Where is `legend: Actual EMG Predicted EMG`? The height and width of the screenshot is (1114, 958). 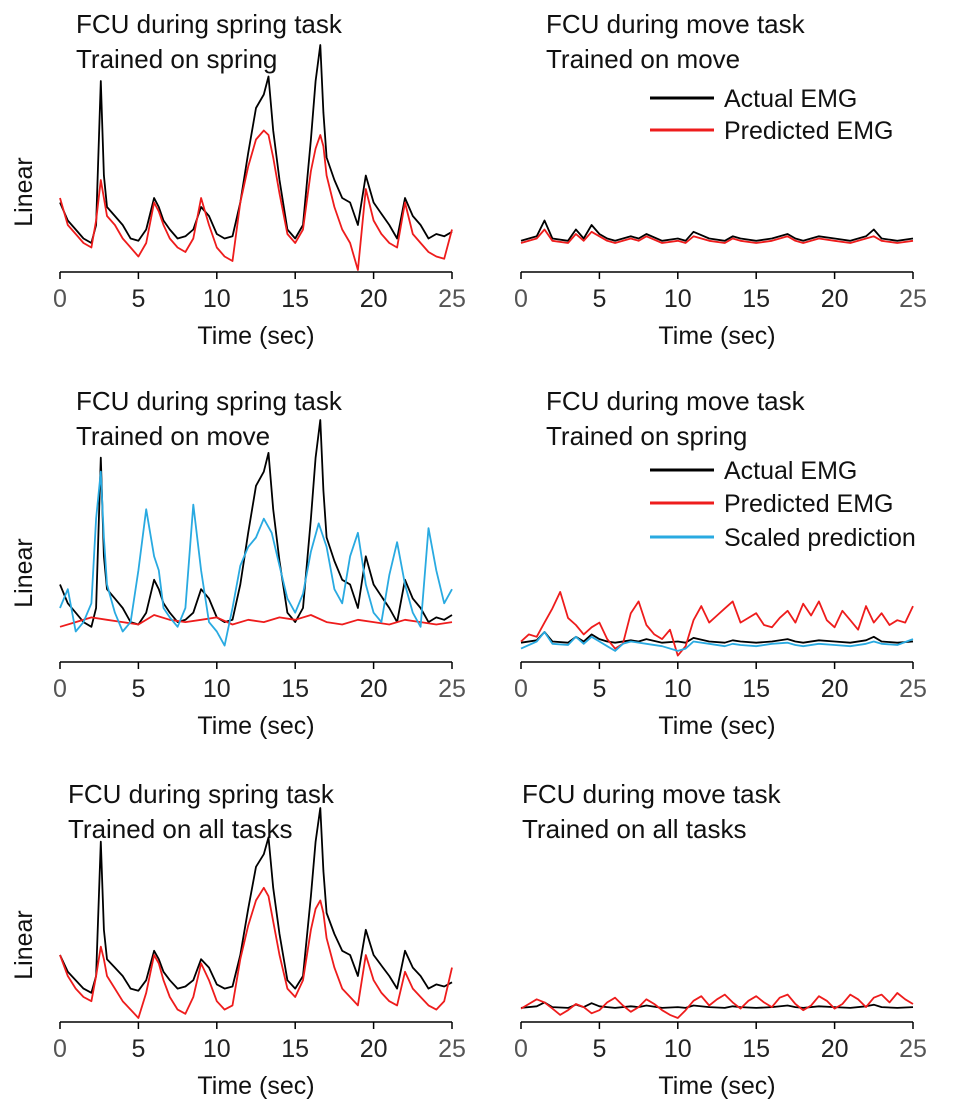 legend: Actual EMG Predicted EMG is located at coordinates (772, 115).